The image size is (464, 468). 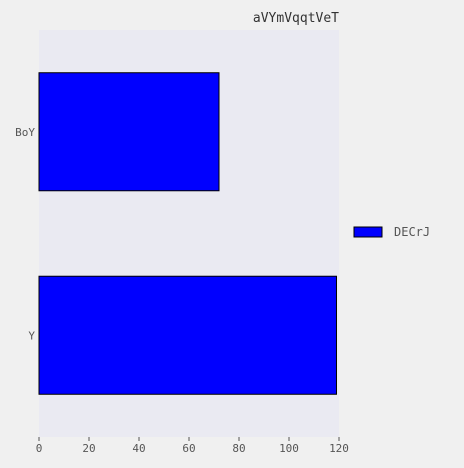 What do you see at coordinates (368, 232) in the screenshot?
I see `legend-swatch` at bounding box center [368, 232].